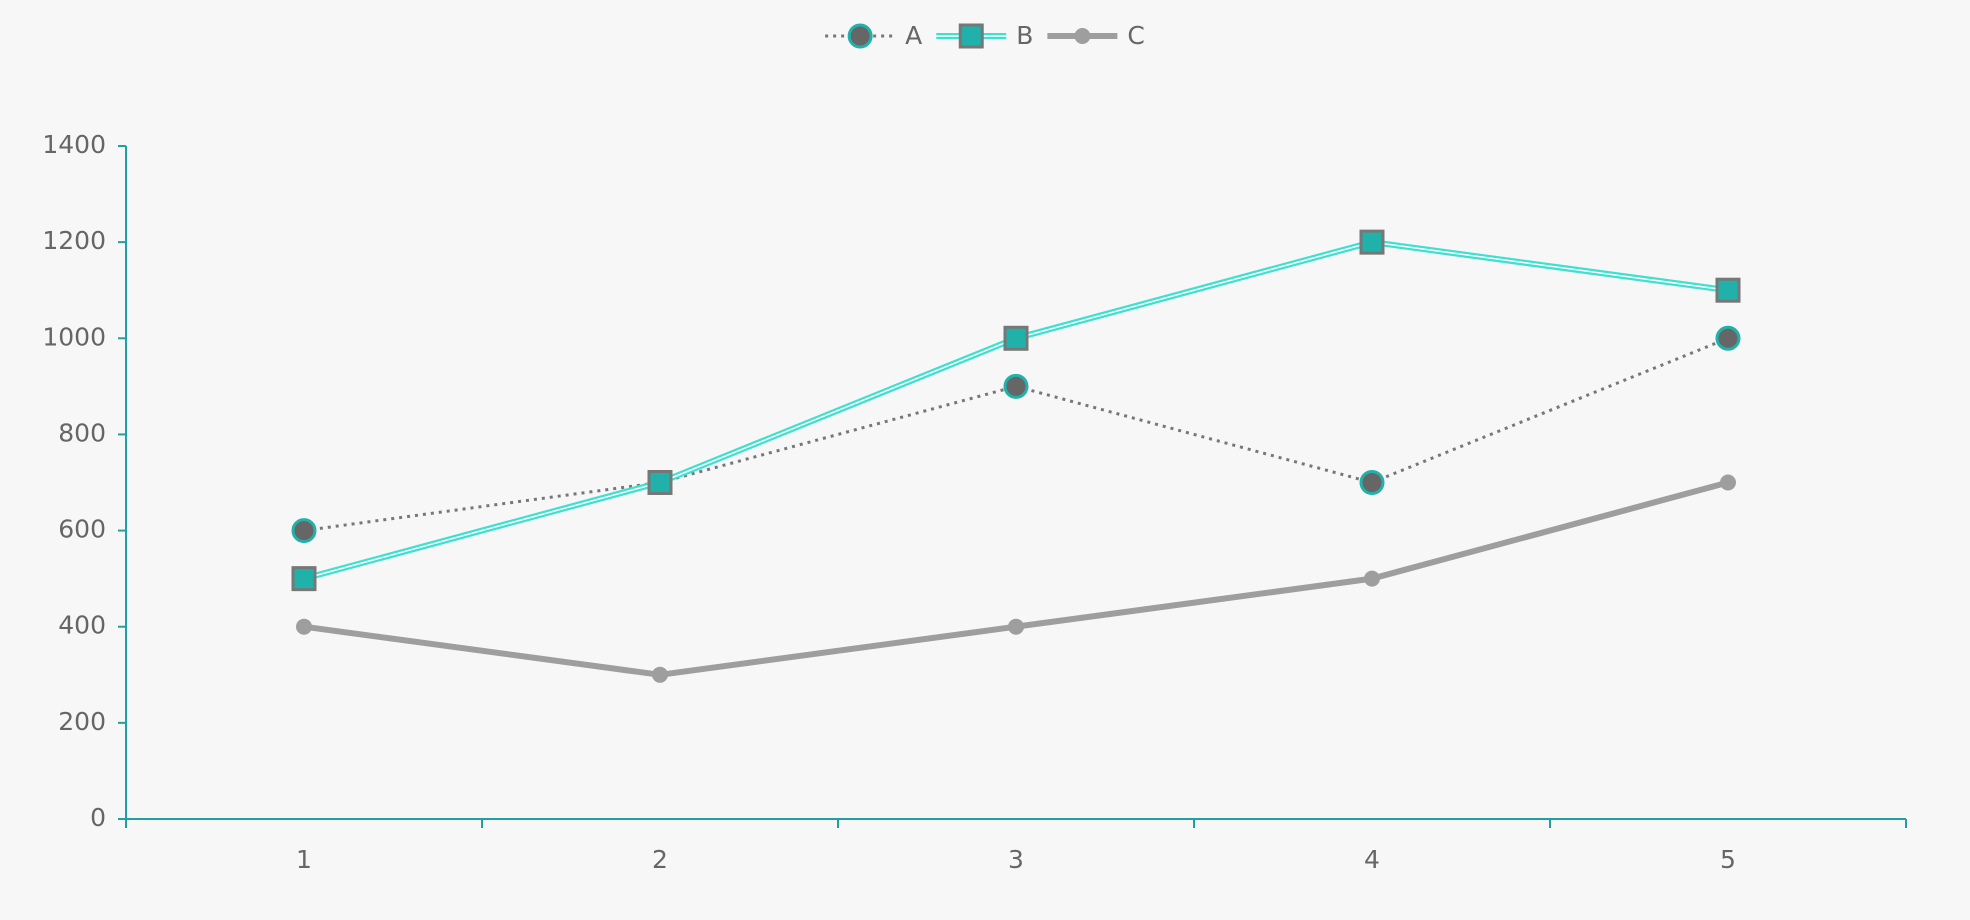  What do you see at coordinates (1016, 859) in the screenshot?
I see `x-tick-label: 3` at bounding box center [1016, 859].